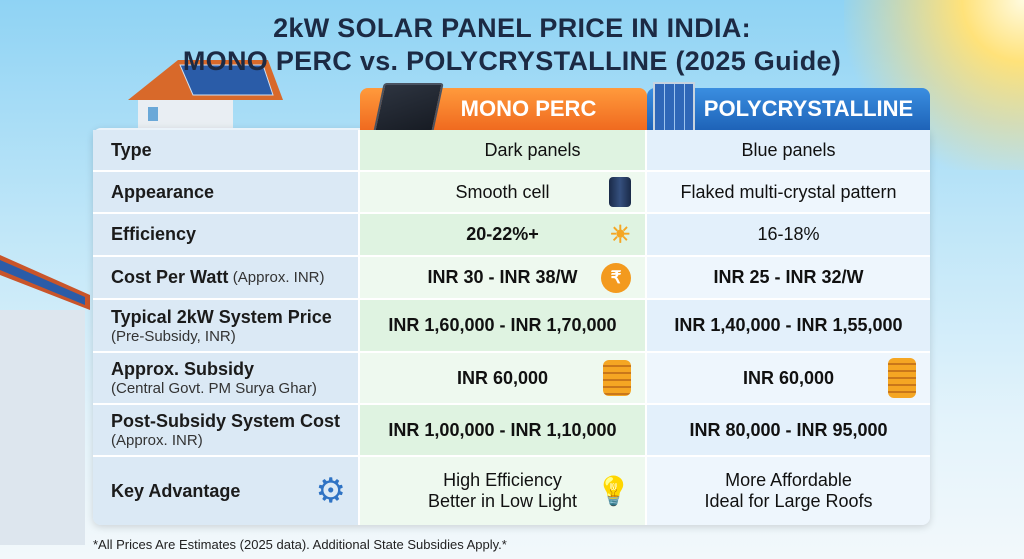  Describe the element at coordinates (173, 336) in the screenshot. I see `label-subtext: (Pre-Subsidy, INR)` at that location.